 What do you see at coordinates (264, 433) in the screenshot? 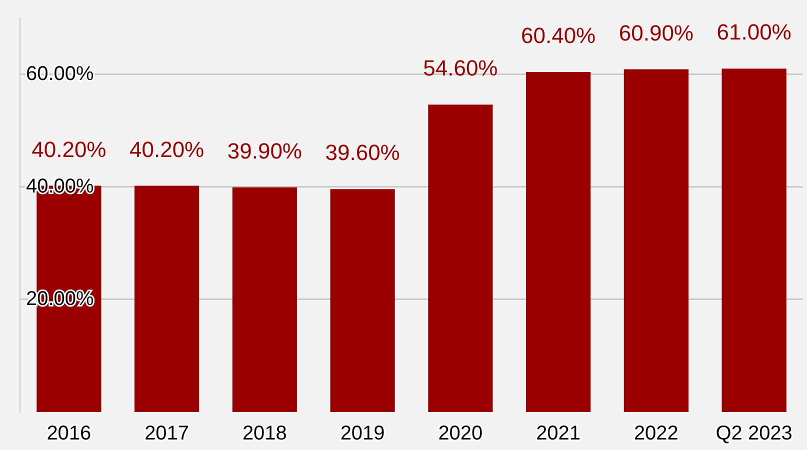
I see `x-tick-label: 2018` at bounding box center [264, 433].